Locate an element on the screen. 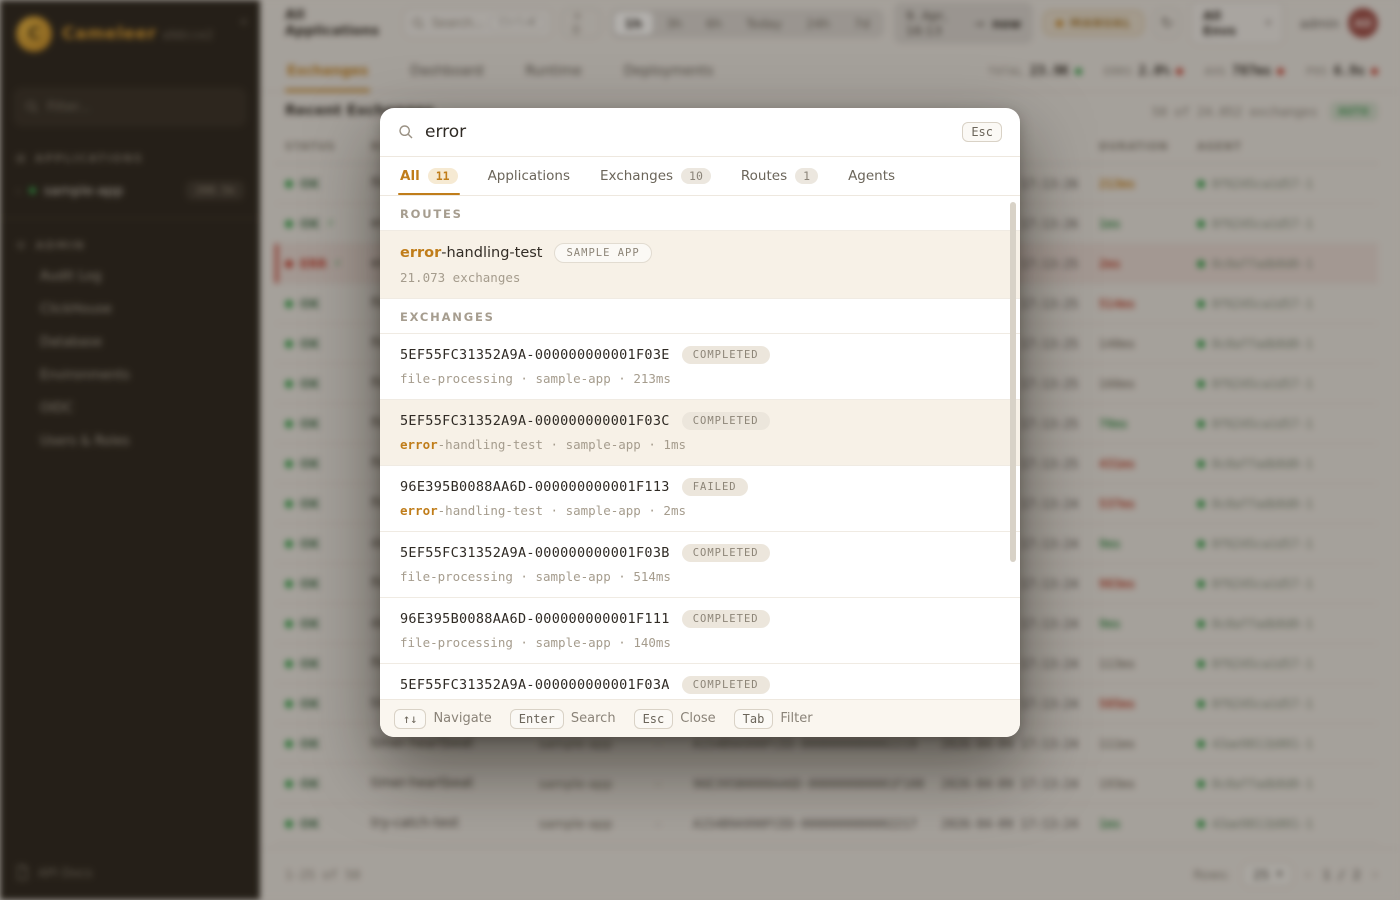 The height and width of the screenshot is (900, 1400). brand-name: Cameleer is located at coordinates (109, 34).